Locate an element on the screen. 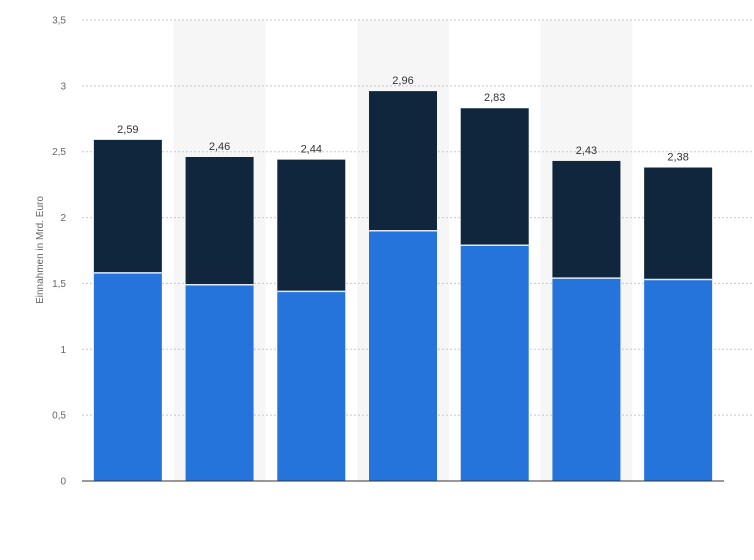 The image size is (754, 560). y-tick-label: 3 is located at coordinates (63, 86).